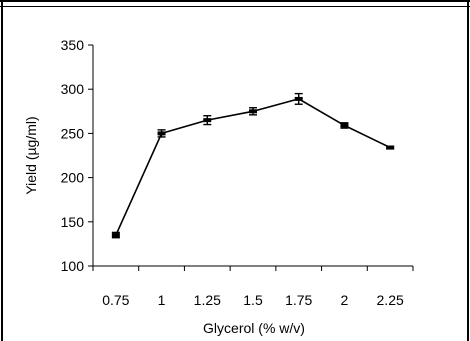 The width and height of the screenshot is (470, 341). What do you see at coordinates (73, 133) in the screenshot?
I see `y-tick-label: 250` at bounding box center [73, 133].